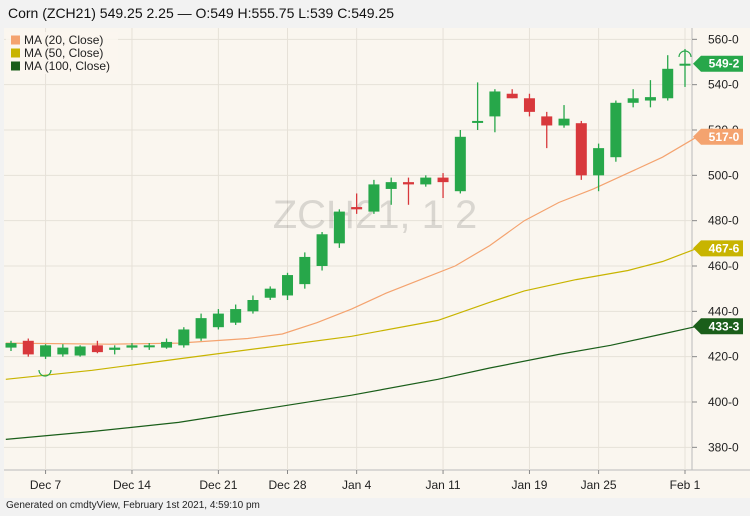  What do you see at coordinates (529, 485) in the screenshot?
I see `x-tick-label: Jan 19` at bounding box center [529, 485].